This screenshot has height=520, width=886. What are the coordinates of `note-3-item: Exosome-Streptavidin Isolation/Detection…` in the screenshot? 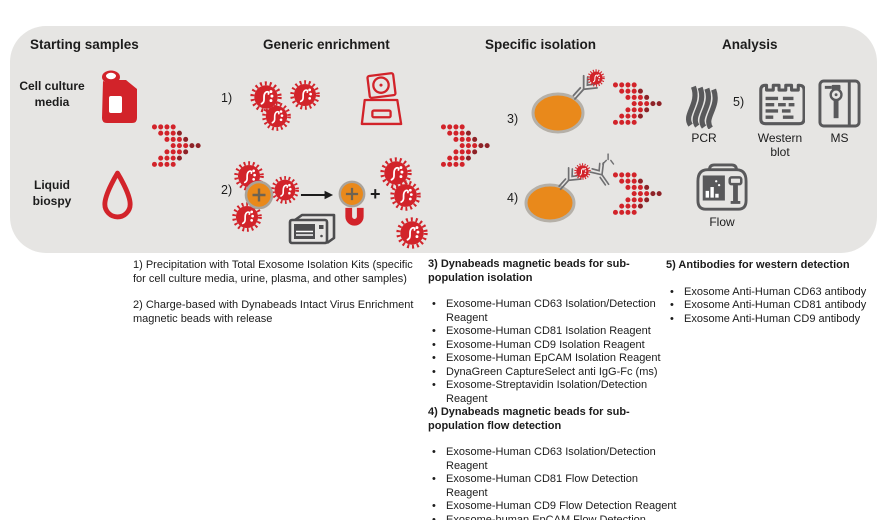 It's located at (555, 392).